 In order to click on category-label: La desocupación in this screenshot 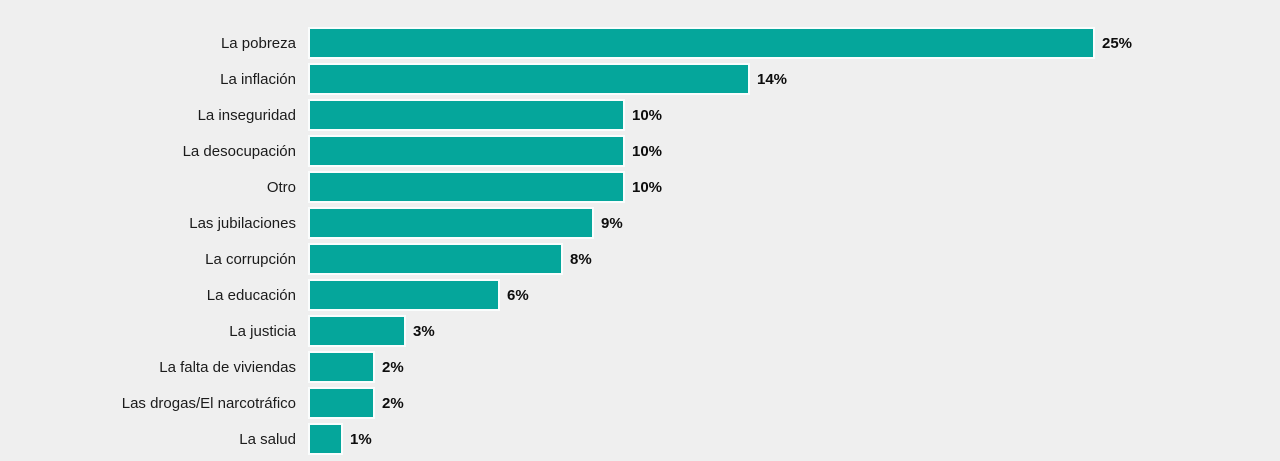, I will do `click(239, 151)`.